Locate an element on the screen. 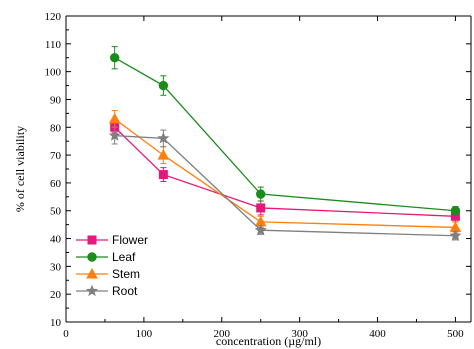  legend-item-root: Root is located at coordinates (107, 291).